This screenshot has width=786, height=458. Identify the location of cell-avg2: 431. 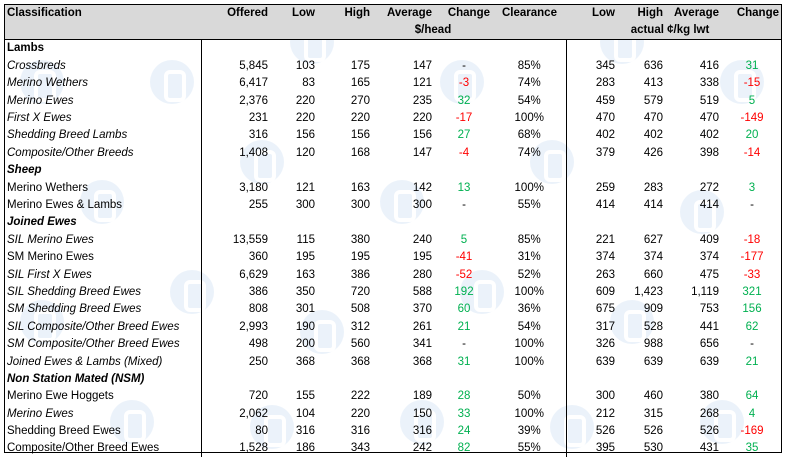
(709, 448).